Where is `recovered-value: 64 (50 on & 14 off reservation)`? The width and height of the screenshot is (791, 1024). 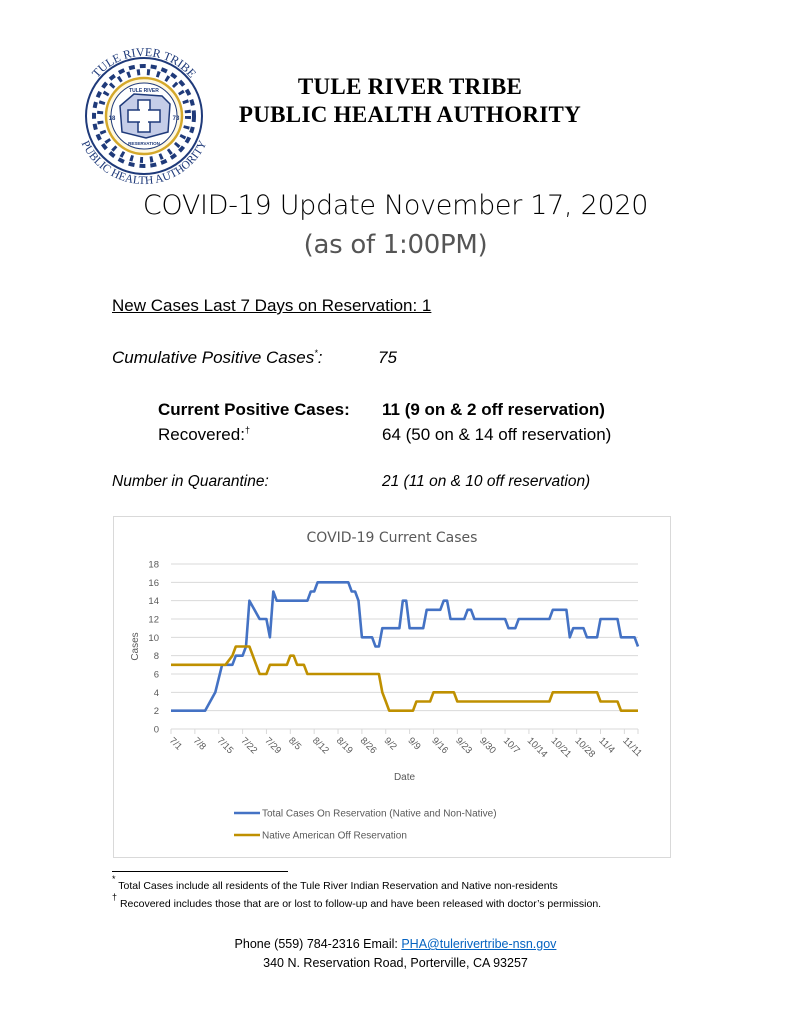 recovered-value: 64 (50 on & 14 off reservation) is located at coordinates (497, 434).